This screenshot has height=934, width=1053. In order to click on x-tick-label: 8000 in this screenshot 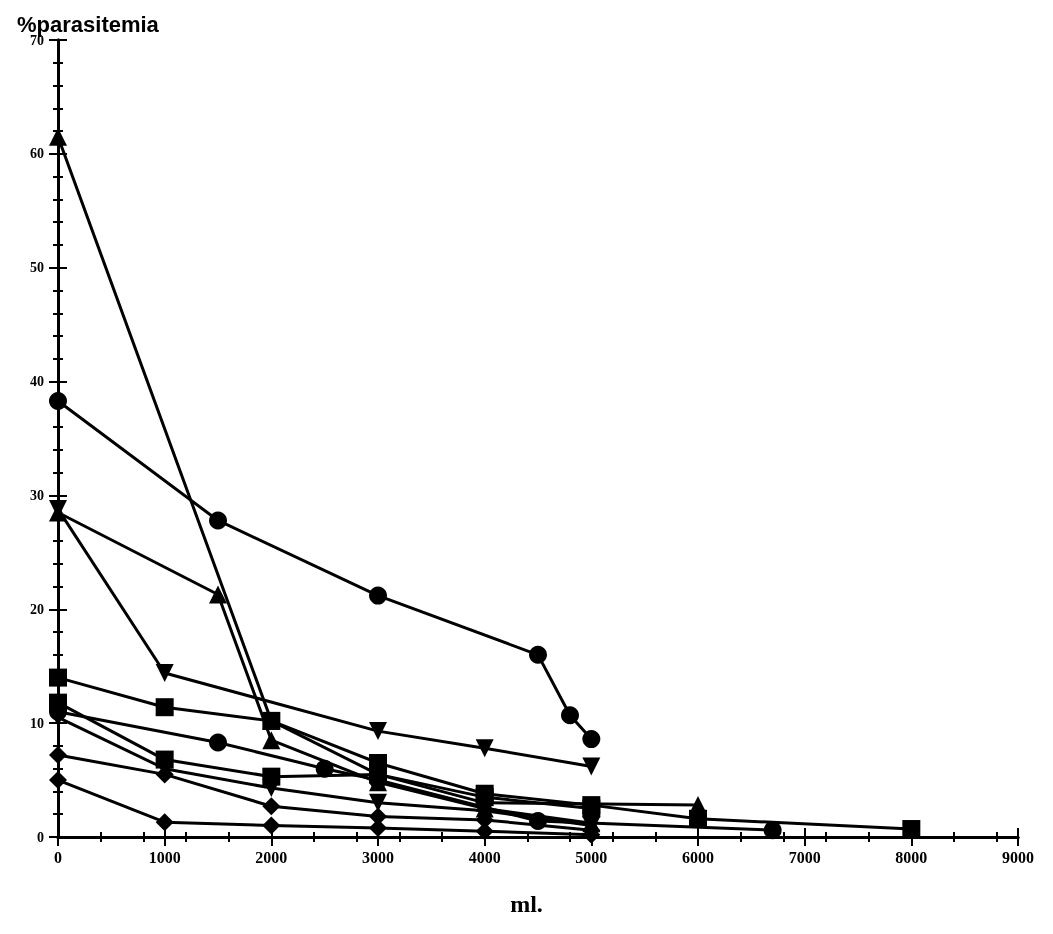, I will do `click(911, 857)`.